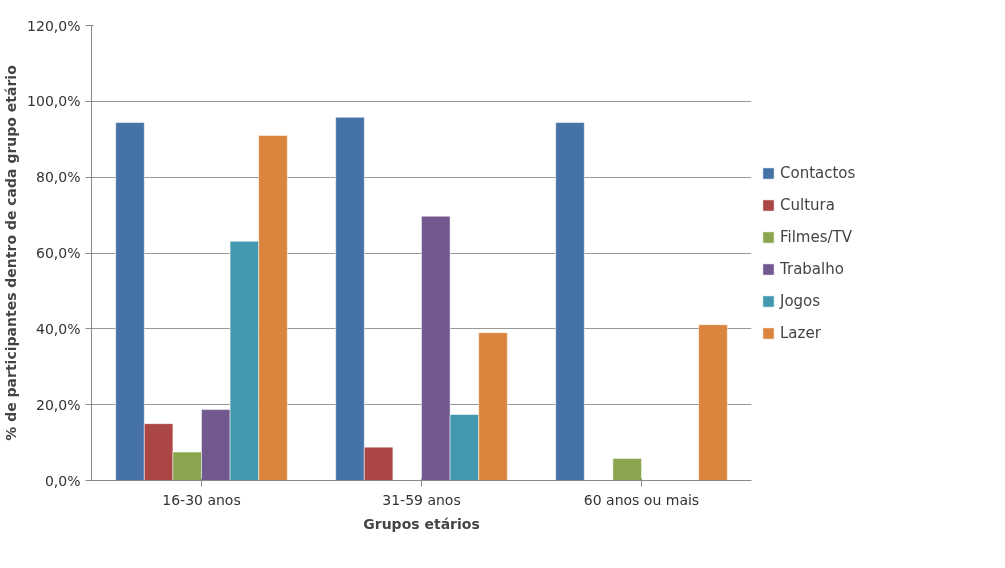 The image size is (1005, 568). What do you see at coordinates (58, 328) in the screenshot?
I see `y-tick-label: 40,0%` at bounding box center [58, 328].